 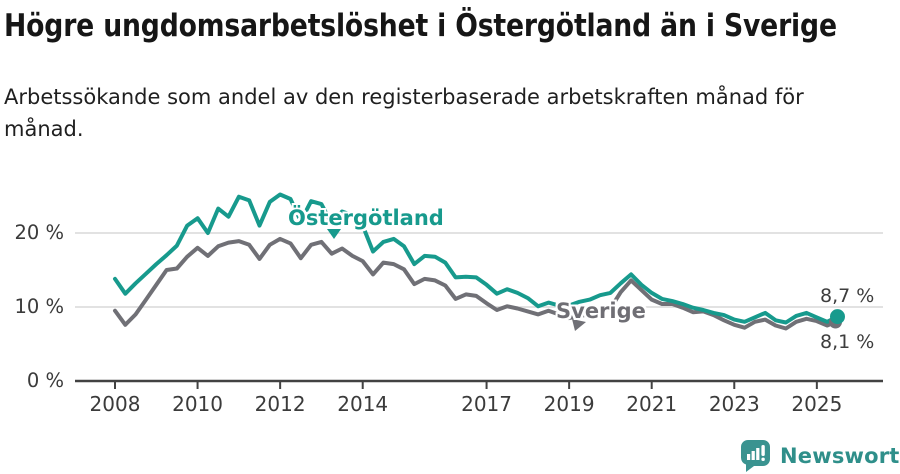 I want to click on y-axis-label-20: 20 %, so click(x=39, y=232).